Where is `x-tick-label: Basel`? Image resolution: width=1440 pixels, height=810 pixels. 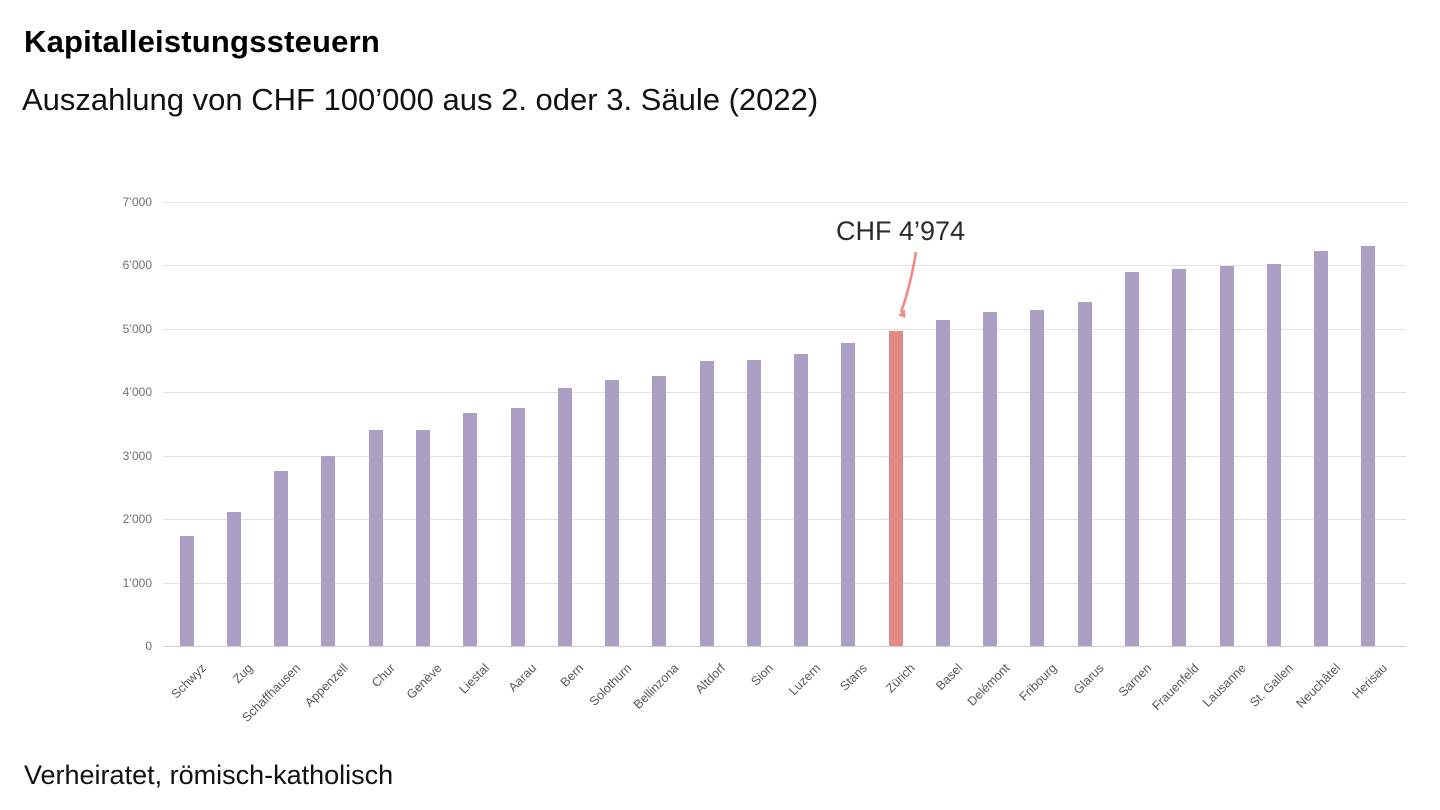
x-tick-label: Basel is located at coordinates (948, 677).